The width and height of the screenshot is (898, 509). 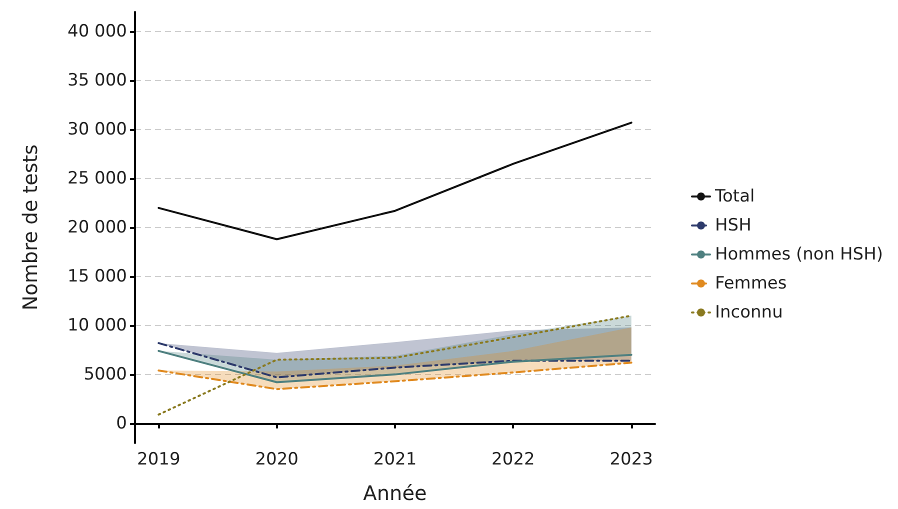 What do you see at coordinates (97, 130) in the screenshot?
I see `y-tick-label: 30 000` at bounding box center [97, 130].